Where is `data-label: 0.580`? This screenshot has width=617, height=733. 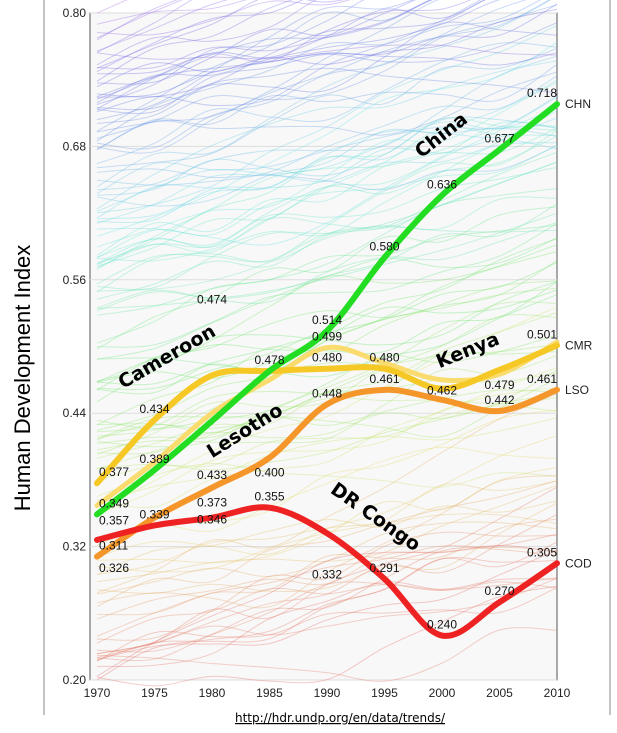 data-label: 0.580 is located at coordinates (384, 247).